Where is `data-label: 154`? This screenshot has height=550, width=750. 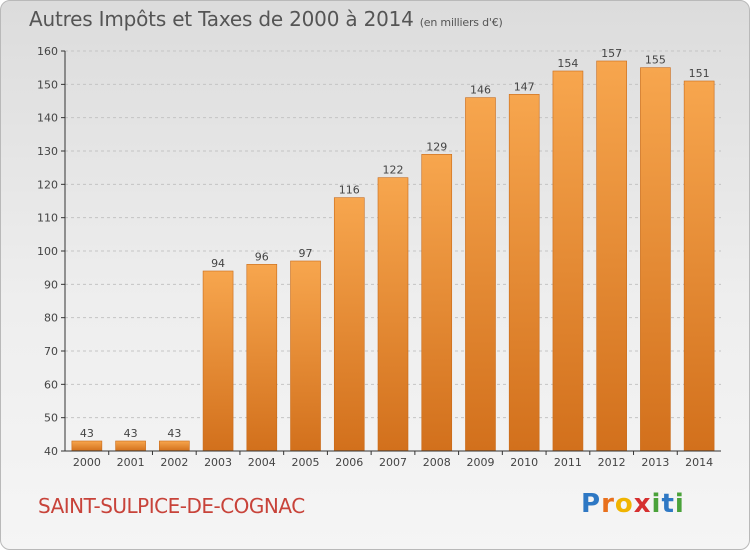 data-label: 154 is located at coordinates (567, 63).